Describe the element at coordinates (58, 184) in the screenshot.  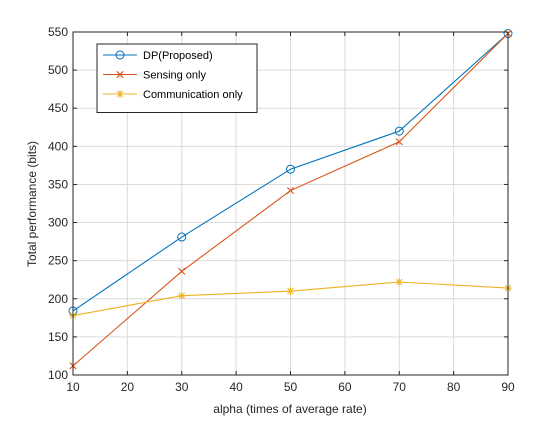
I see `y-tick-label: 350` at that location.